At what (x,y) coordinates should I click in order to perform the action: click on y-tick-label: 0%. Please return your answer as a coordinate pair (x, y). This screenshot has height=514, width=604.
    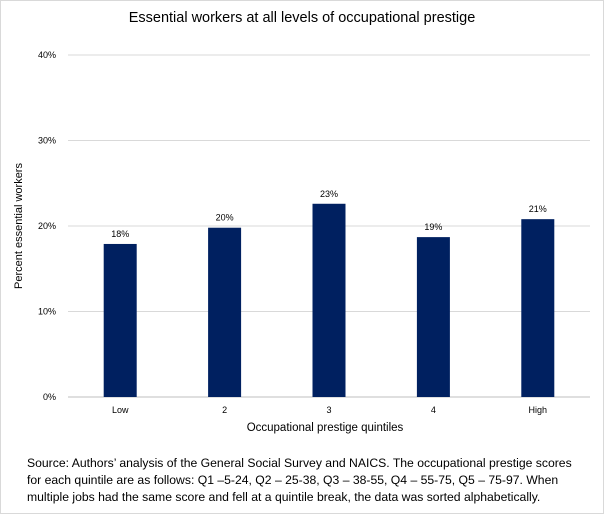
    Looking at the image, I should click on (49, 397).